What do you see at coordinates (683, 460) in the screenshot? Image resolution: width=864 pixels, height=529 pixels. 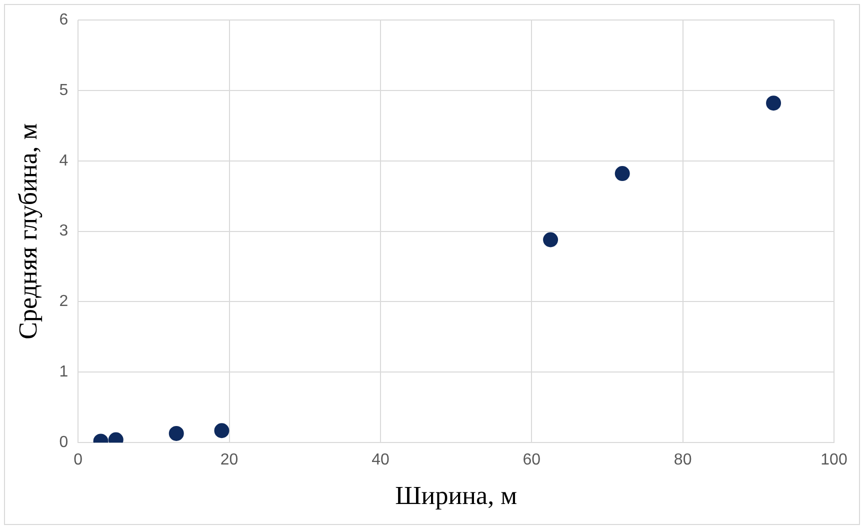 I see `x-tick-label: 80` at bounding box center [683, 460].